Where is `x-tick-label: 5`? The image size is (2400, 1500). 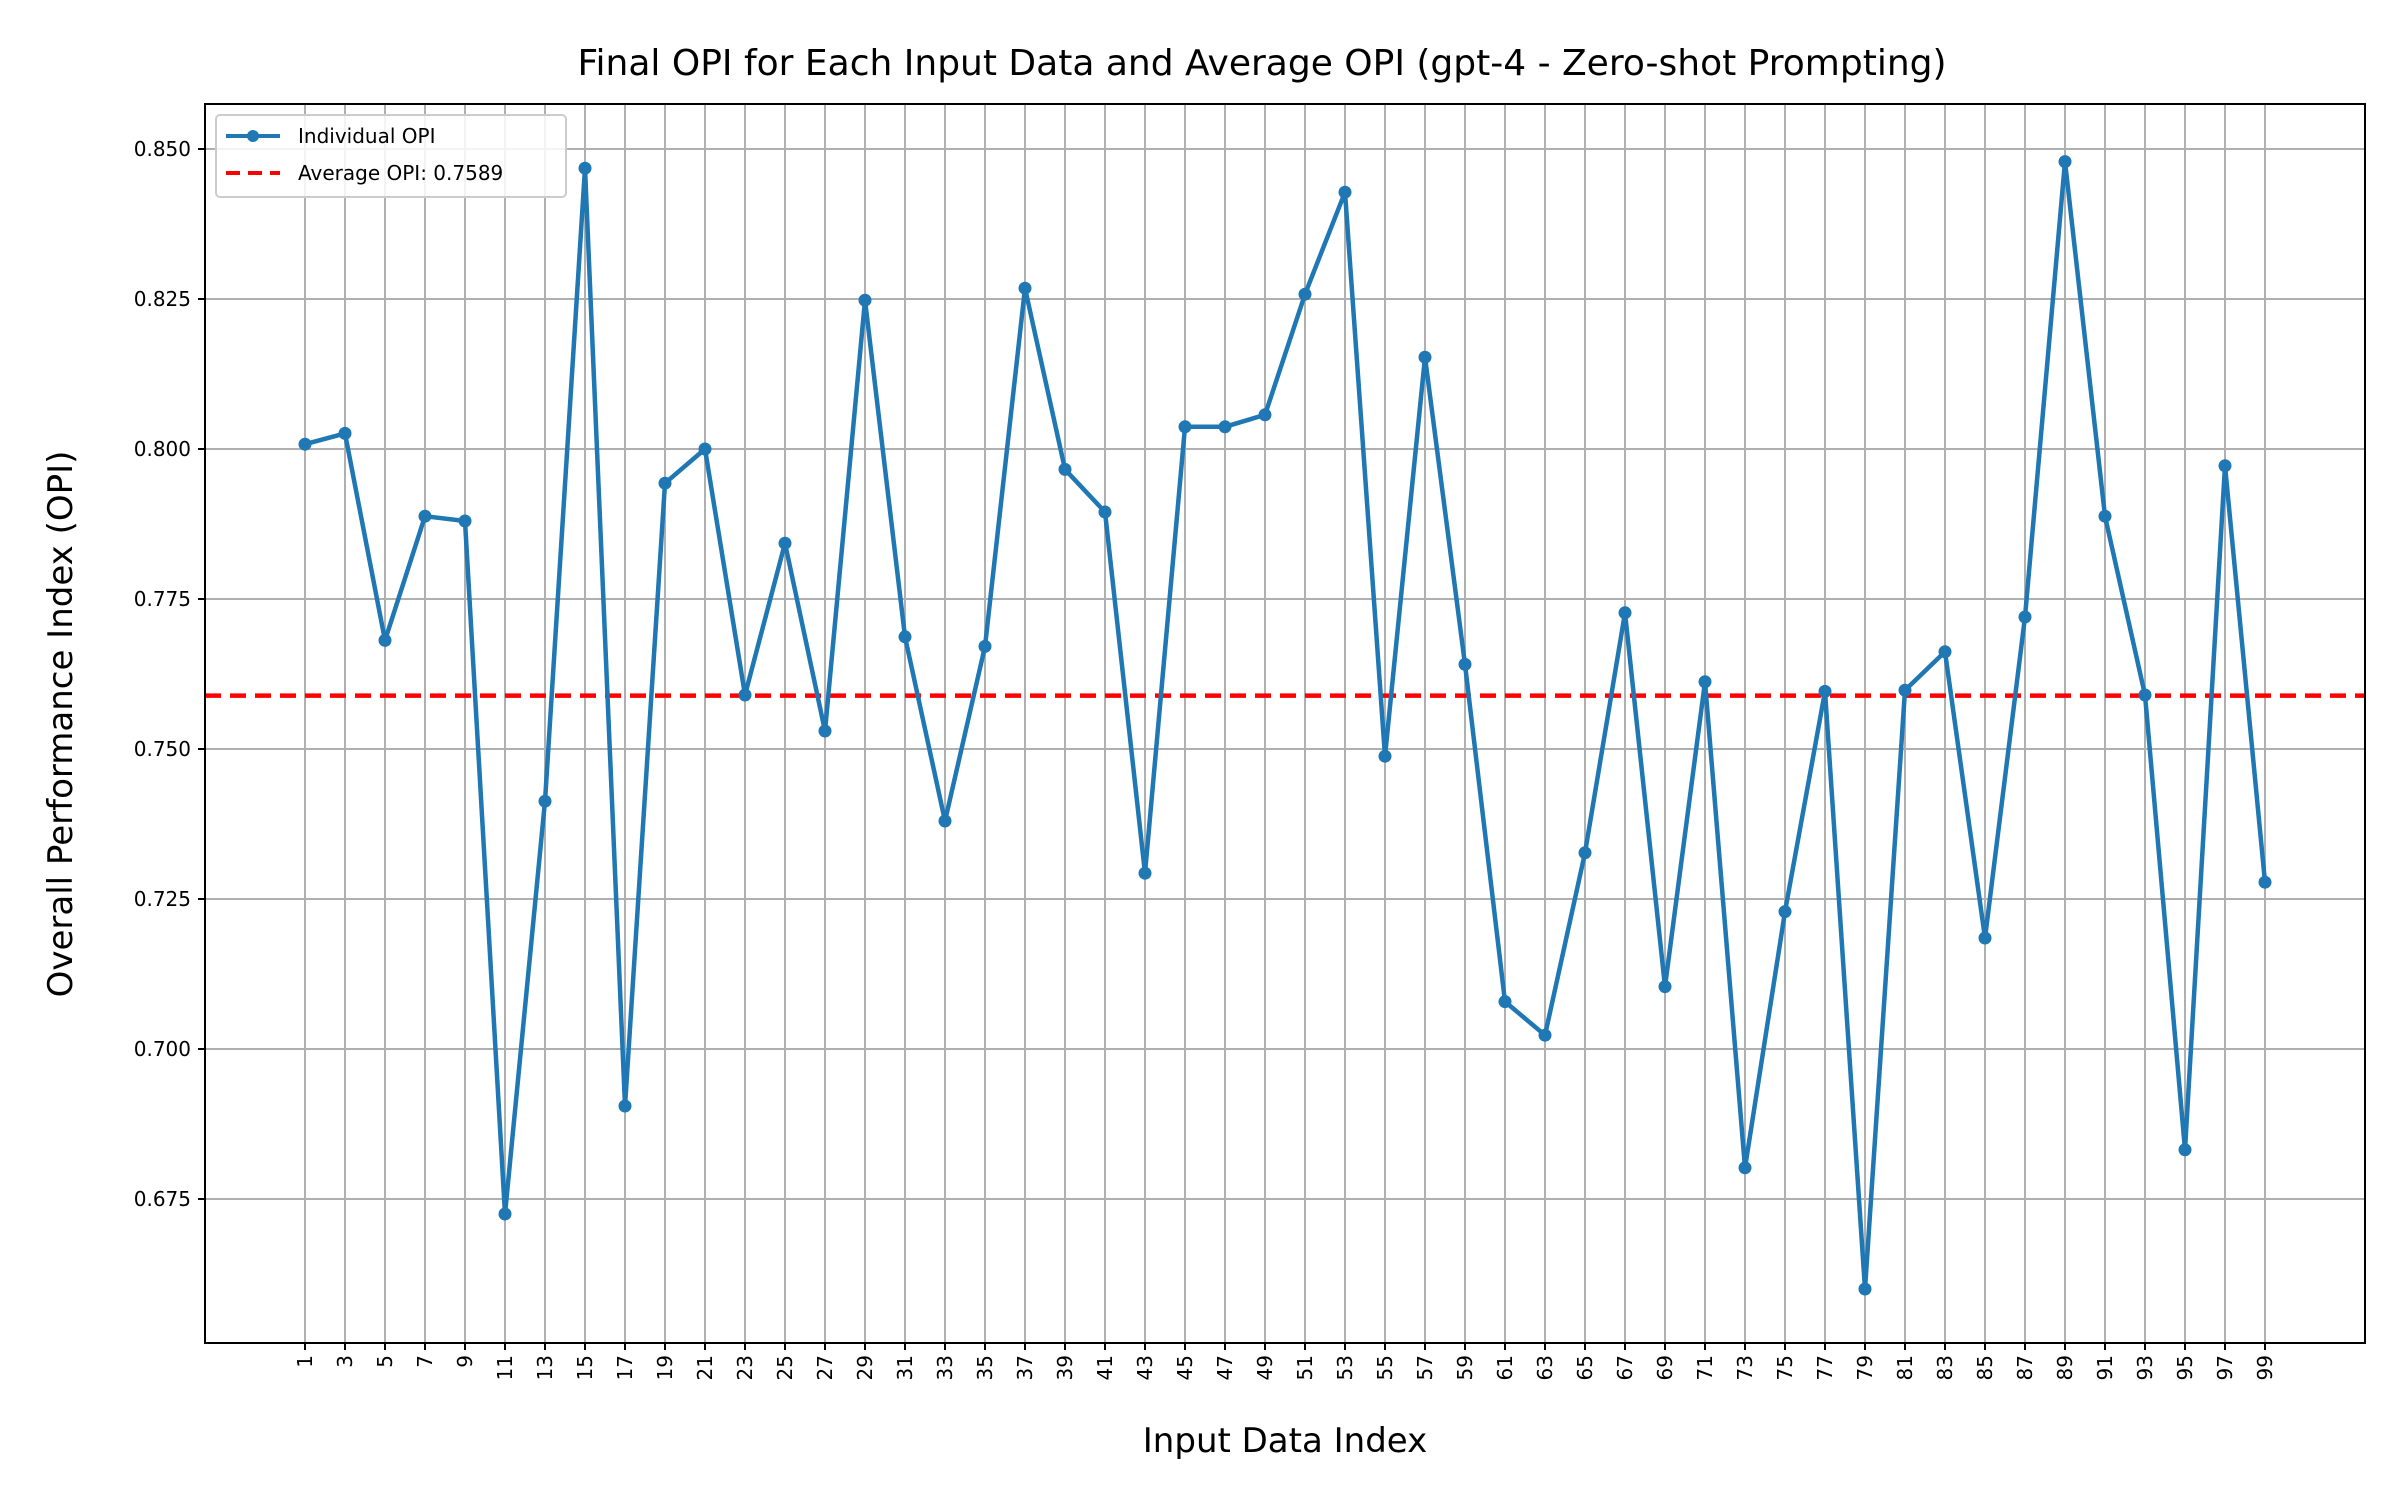
x-tick-label: 5 is located at coordinates (385, 1361).